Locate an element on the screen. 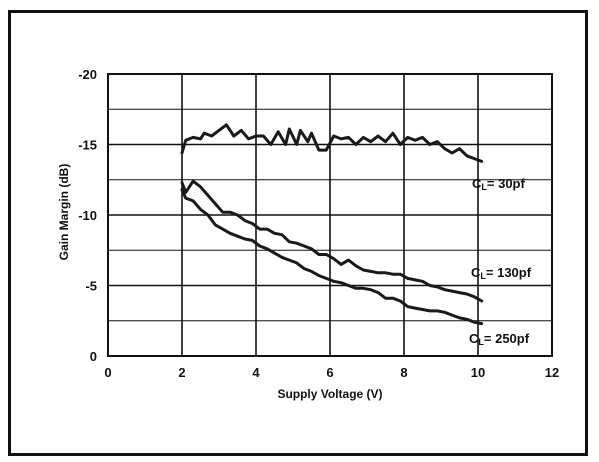 The image size is (599, 462). x-axis-label: Supply Voltage (V) is located at coordinates (329, 394).